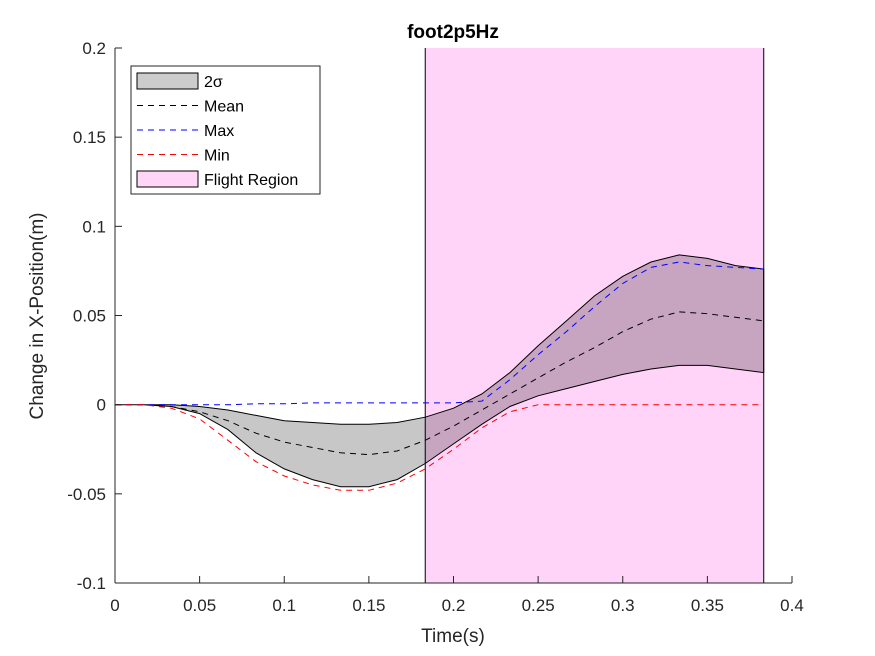  Describe the element at coordinates (37, 316) in the screenshot. I see `y-axis-label: Change in X-Position(m)` at that location.